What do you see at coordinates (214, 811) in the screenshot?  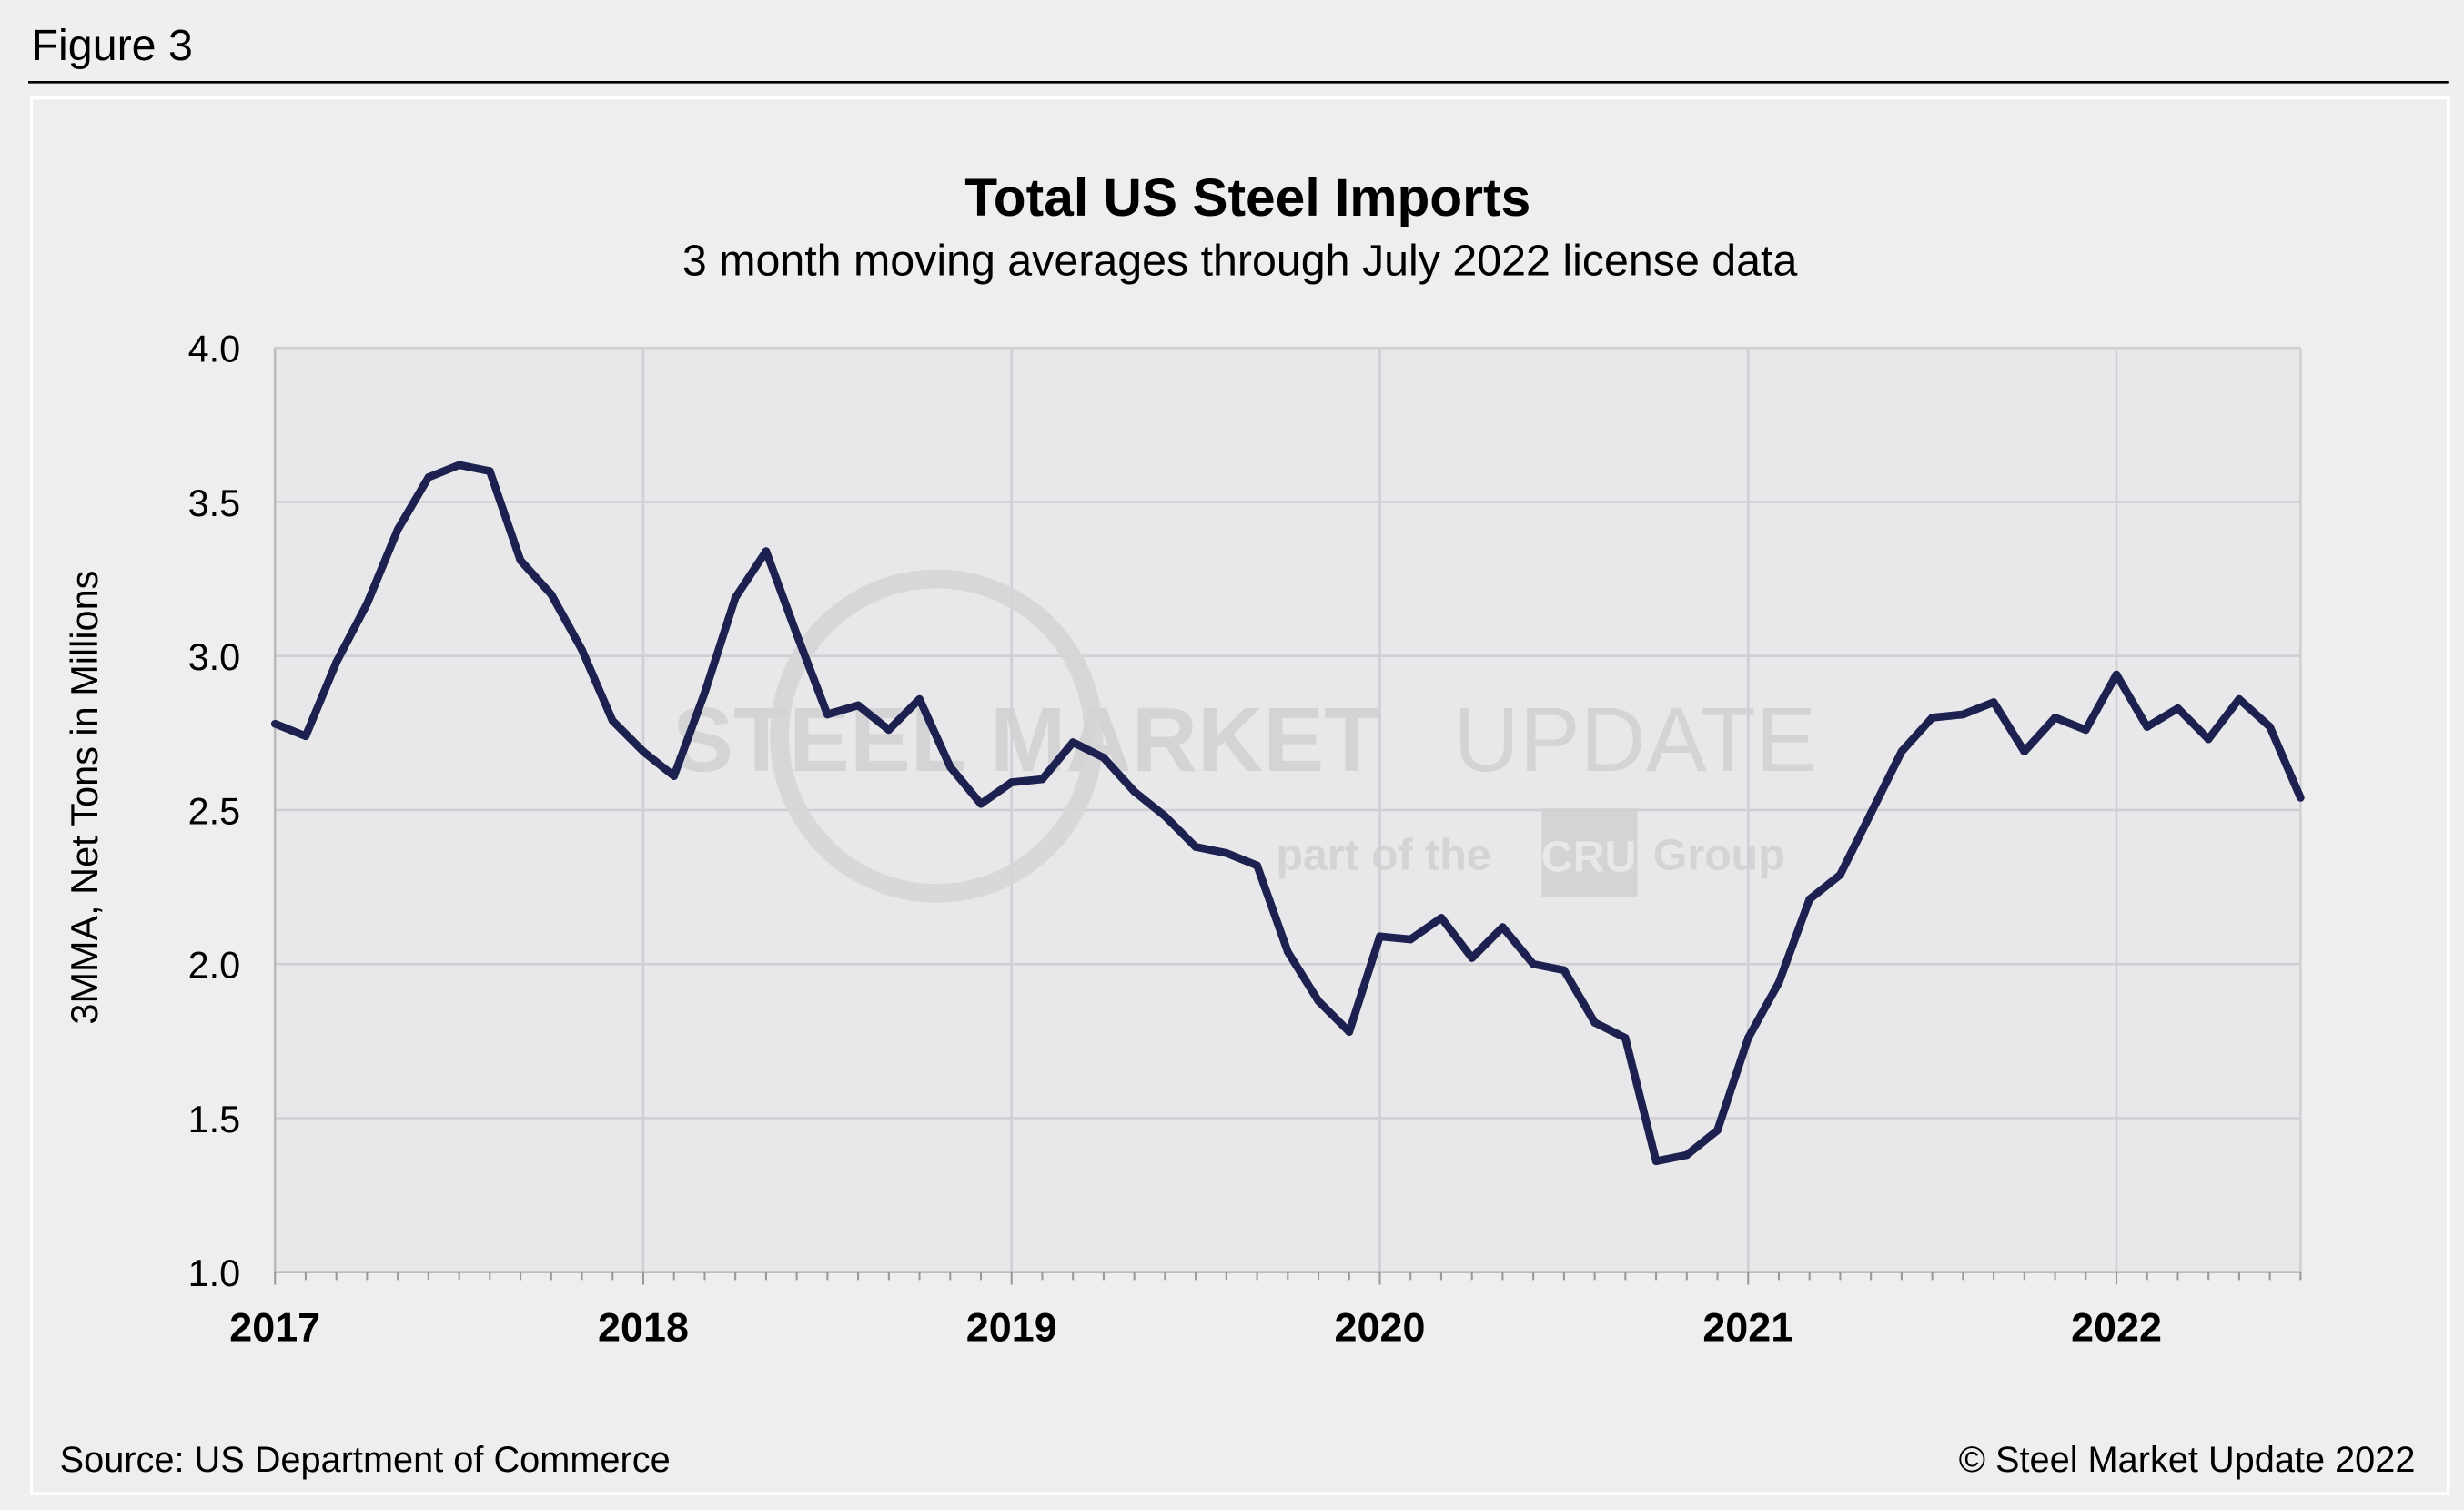 I see `y-tick-label: 2.5` at bounding box center [214, 811].